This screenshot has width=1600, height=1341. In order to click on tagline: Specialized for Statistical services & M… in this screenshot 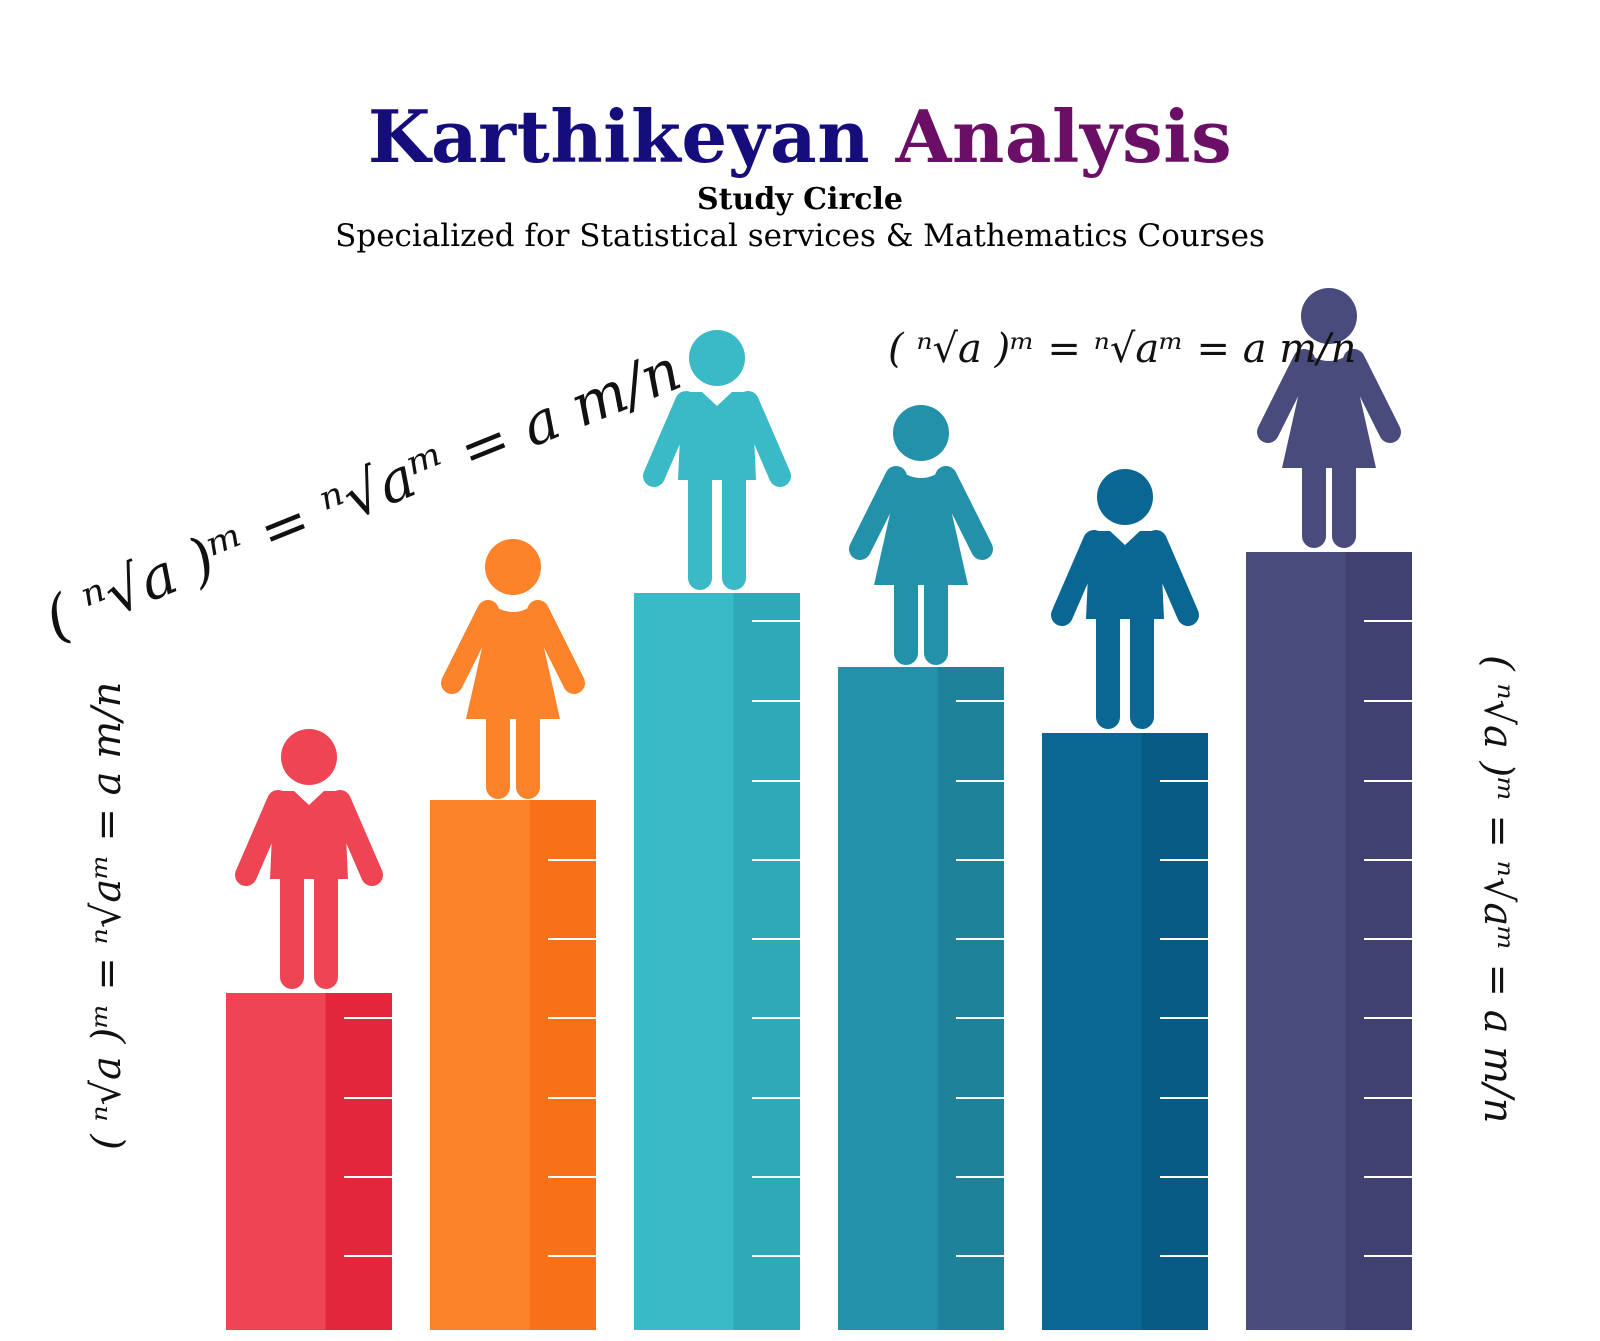, I will do `click(800, 236)`.